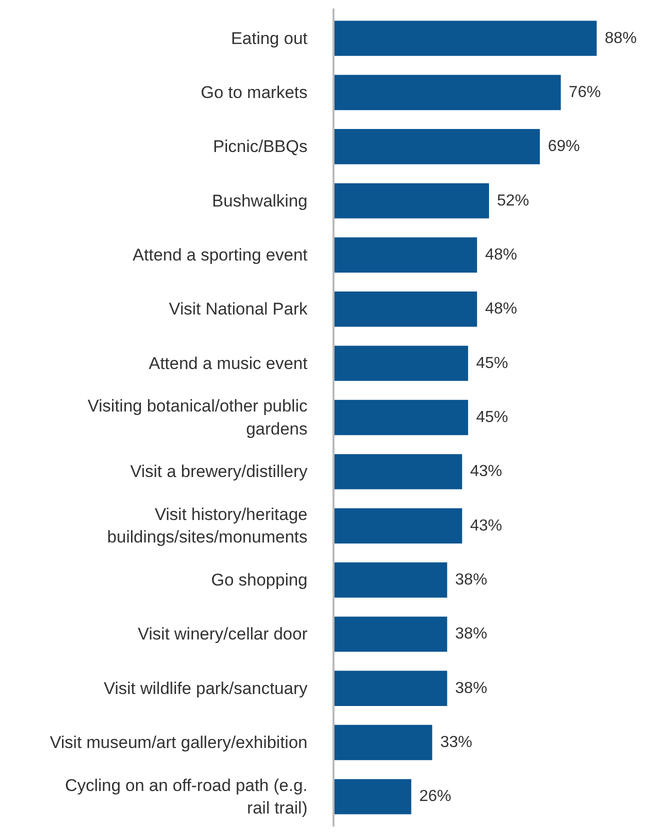  I want to click on y-tick-label: Go to markets, so click(254, 92).